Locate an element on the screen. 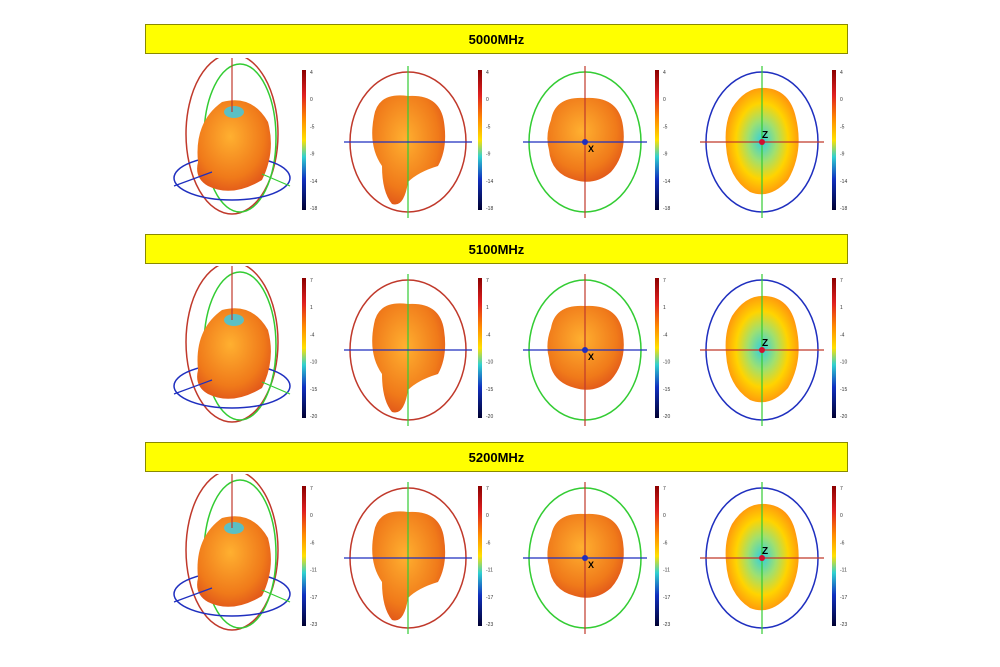 This screenshot has height=667, width=1000. band-5000: 5000MHz is located at coordinates (496, 39).